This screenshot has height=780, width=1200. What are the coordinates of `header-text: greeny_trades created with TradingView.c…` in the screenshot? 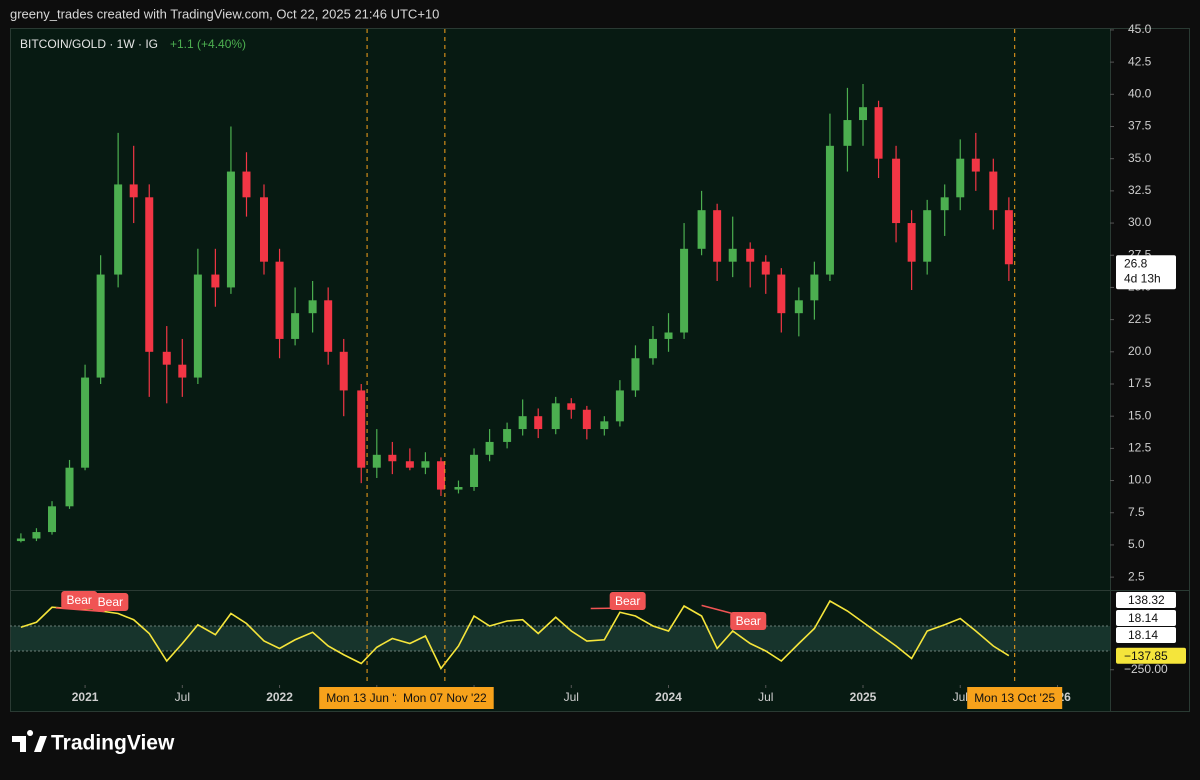 It's located at (224, 13).